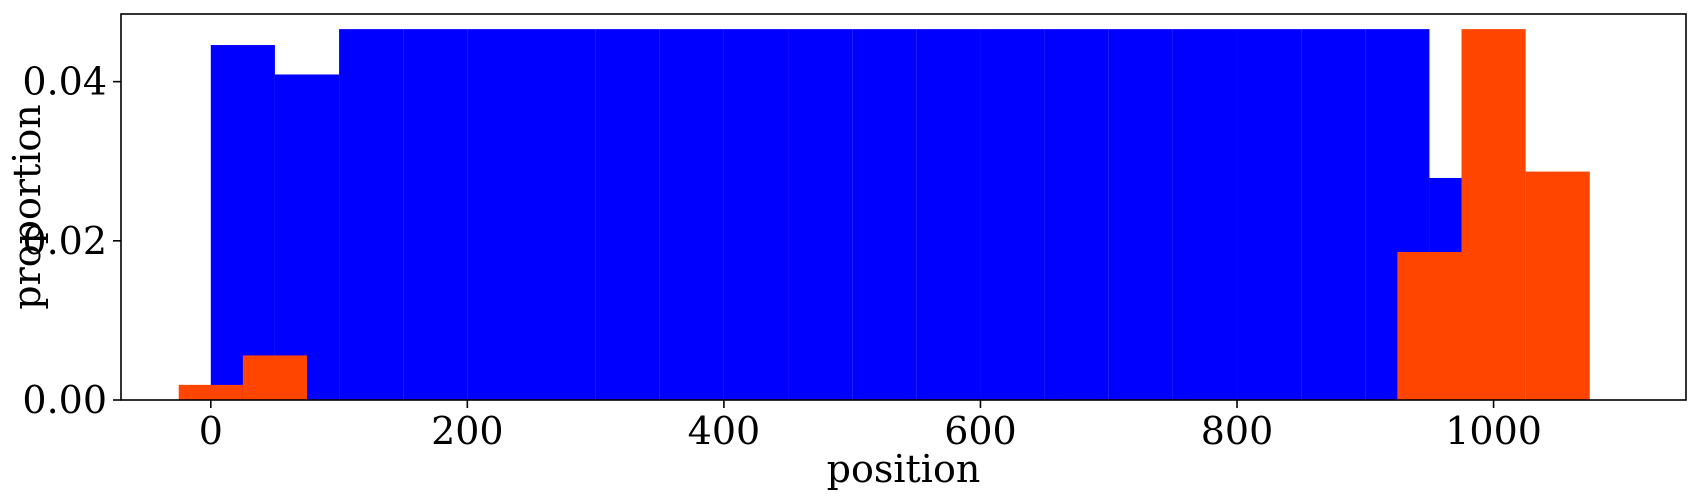  What do you see at coordinates (904, 469) in the screenshot?
I see `x-axis-label: position` at bounding box center [904, 469].